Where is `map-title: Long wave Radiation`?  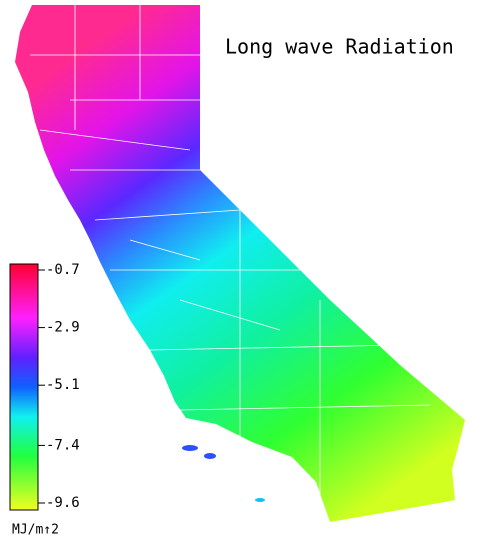
map-title: Long wave Radiation is located at coordinates (339, 47).